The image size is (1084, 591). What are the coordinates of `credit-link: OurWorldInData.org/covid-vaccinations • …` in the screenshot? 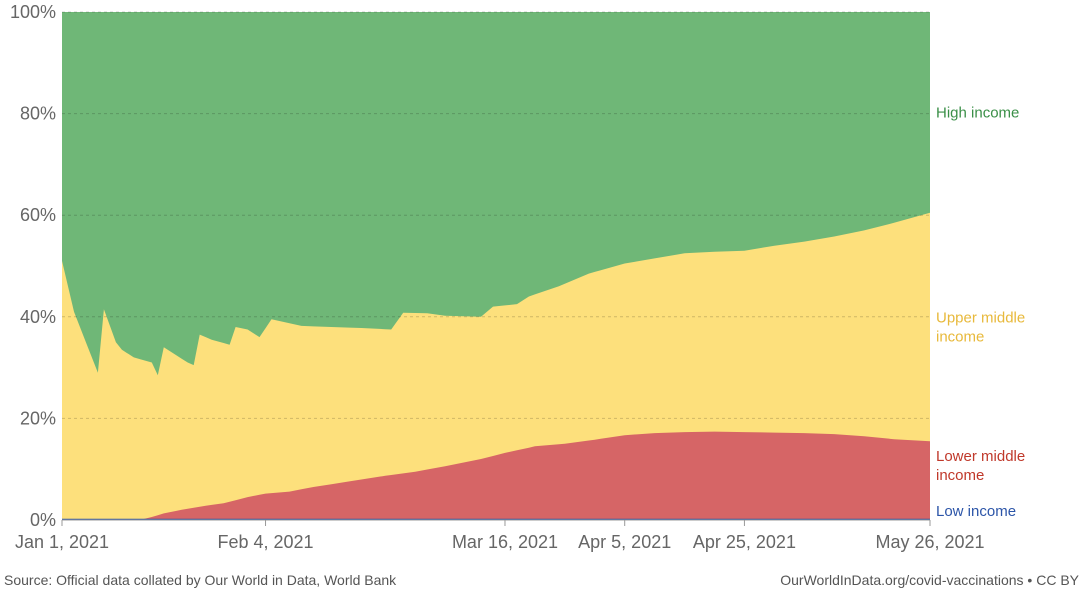 It's located at (929, 580).